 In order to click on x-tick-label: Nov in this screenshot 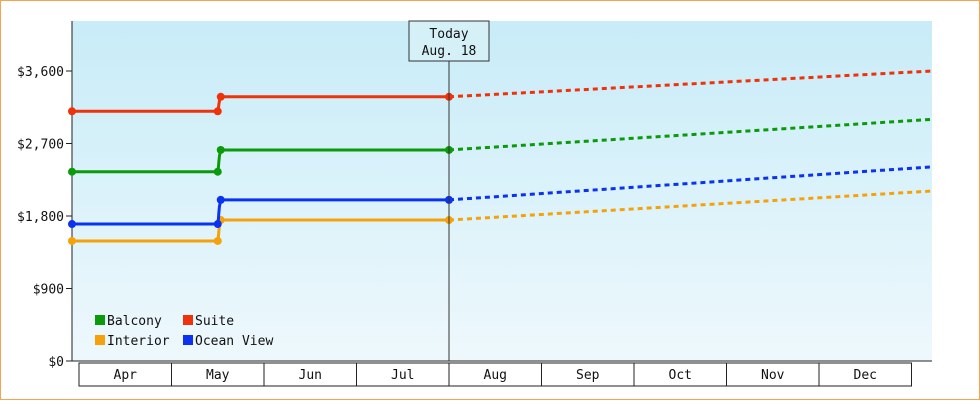, I will do `click(773, 375)`.